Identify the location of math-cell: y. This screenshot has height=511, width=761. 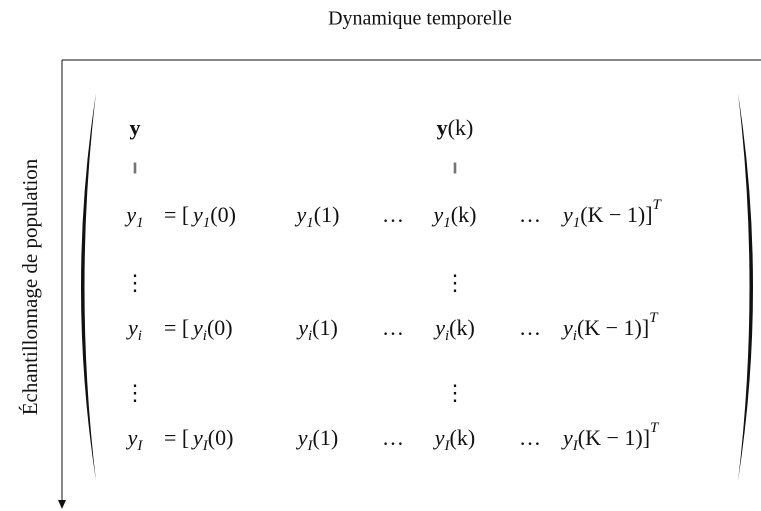
(135, 127).